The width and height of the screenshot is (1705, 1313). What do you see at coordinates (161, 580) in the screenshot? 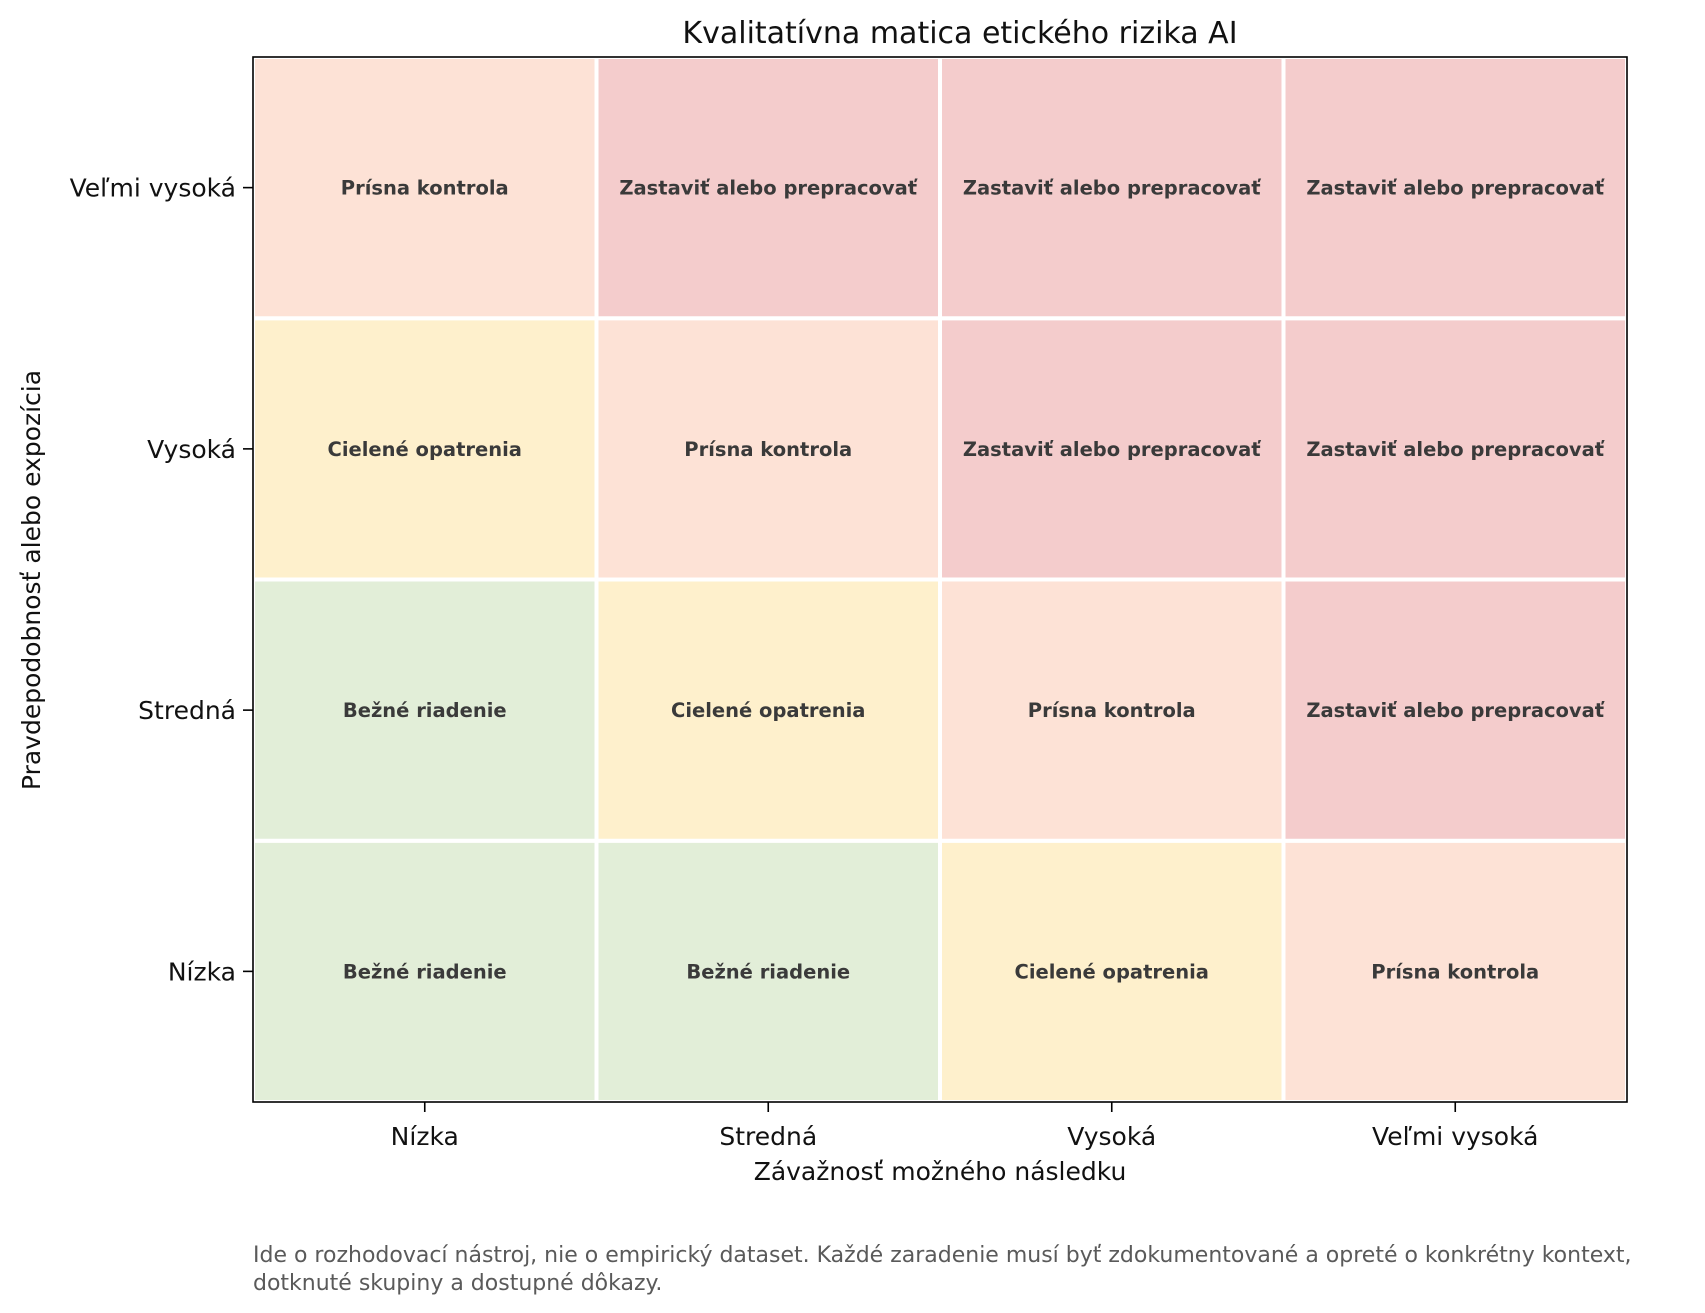
I see `y-axis-ticks: Nízka Stredná Vysoká Veľmi vysoká` at bounding box center [161, 580].